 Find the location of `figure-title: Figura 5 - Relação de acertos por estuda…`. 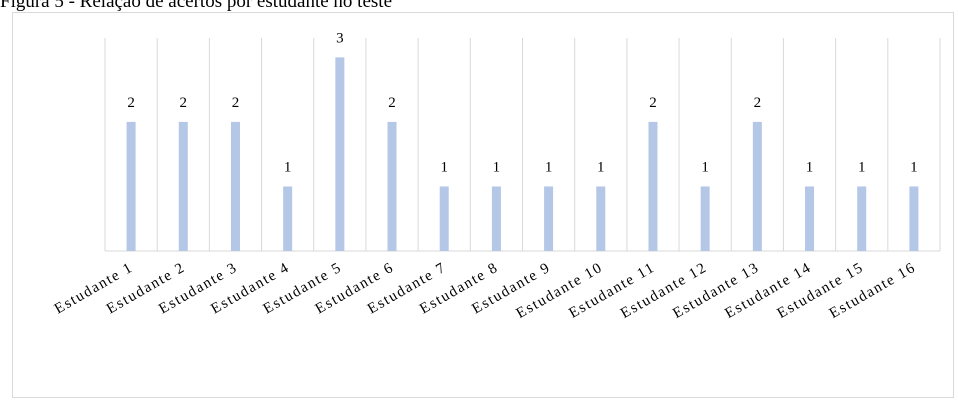

figure-title: Figura 5 - Relação de acertos por estuda… is located at coordinates (196, 6).